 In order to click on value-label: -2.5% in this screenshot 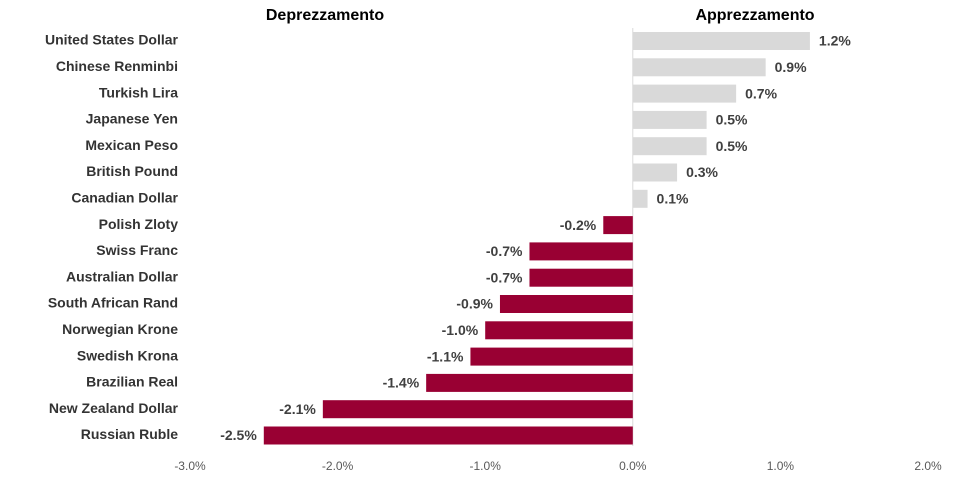, I will do `click(238, 435)`.